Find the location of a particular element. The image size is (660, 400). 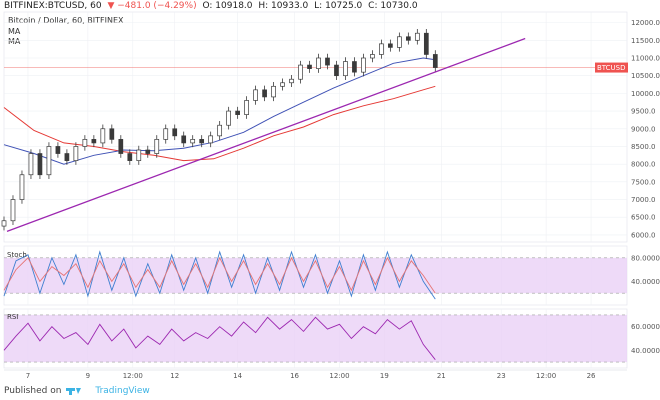

price-axis-tick: 8000.0 is located at coordinates (643, 165).